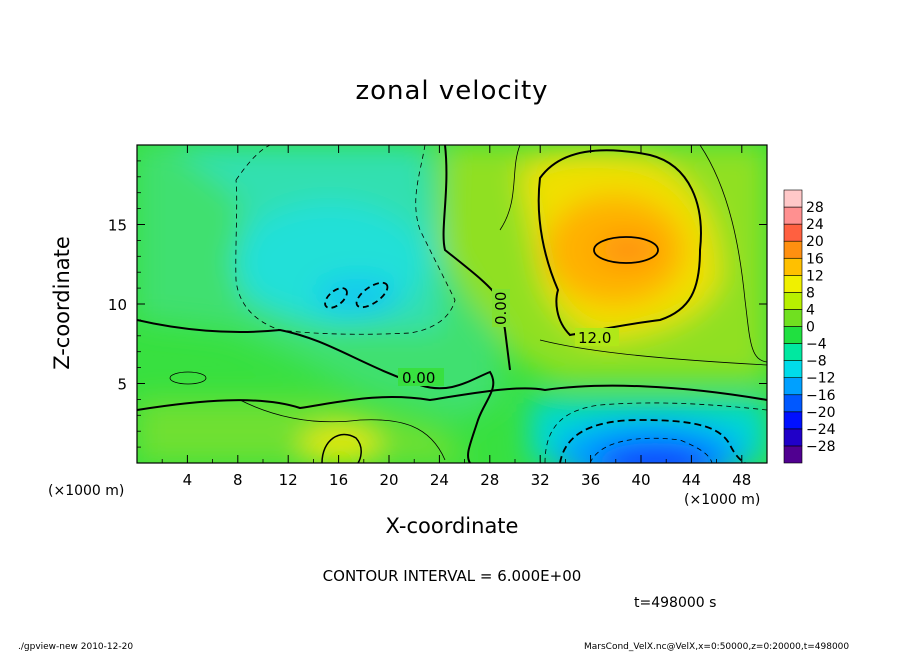  I want to click on x-tick-label: 40, so click(640, 480).